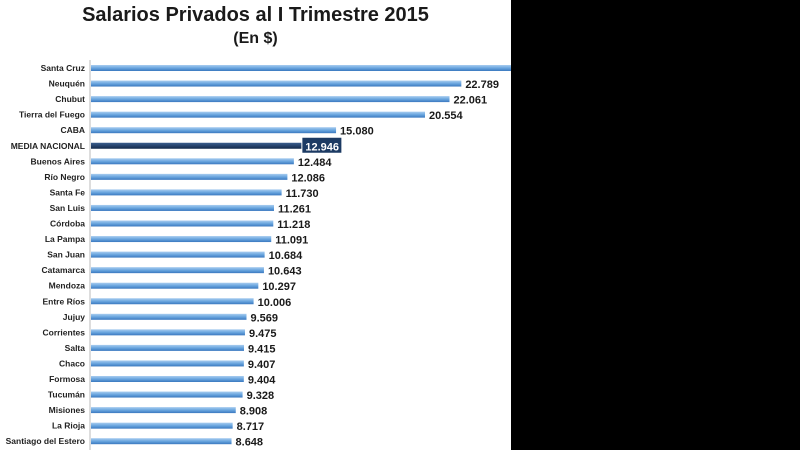  What do you see at coordinates (285, 272) in the screenshot?
I see `value-label: 10.643` at bounding box center [285, 272].